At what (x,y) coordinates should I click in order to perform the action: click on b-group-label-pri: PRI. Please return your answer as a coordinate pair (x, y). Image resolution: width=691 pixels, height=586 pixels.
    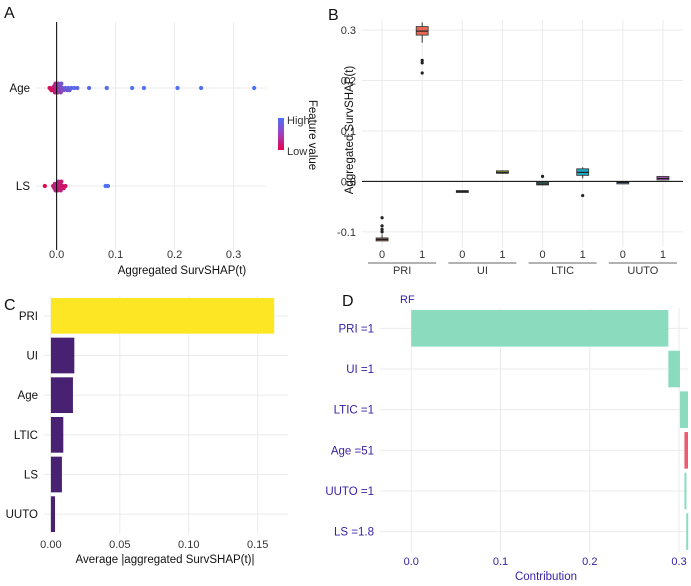
    Looking at the image, I should click on (402, 271).